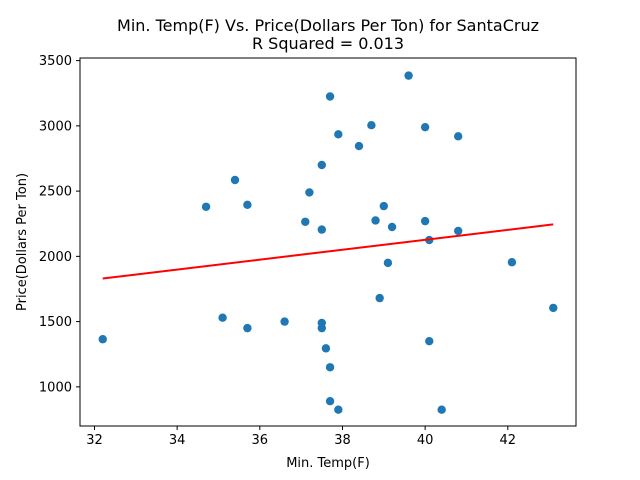  Describe the element at coordinates (328, 251) in the screenshot. I see `regression-line` at that location.